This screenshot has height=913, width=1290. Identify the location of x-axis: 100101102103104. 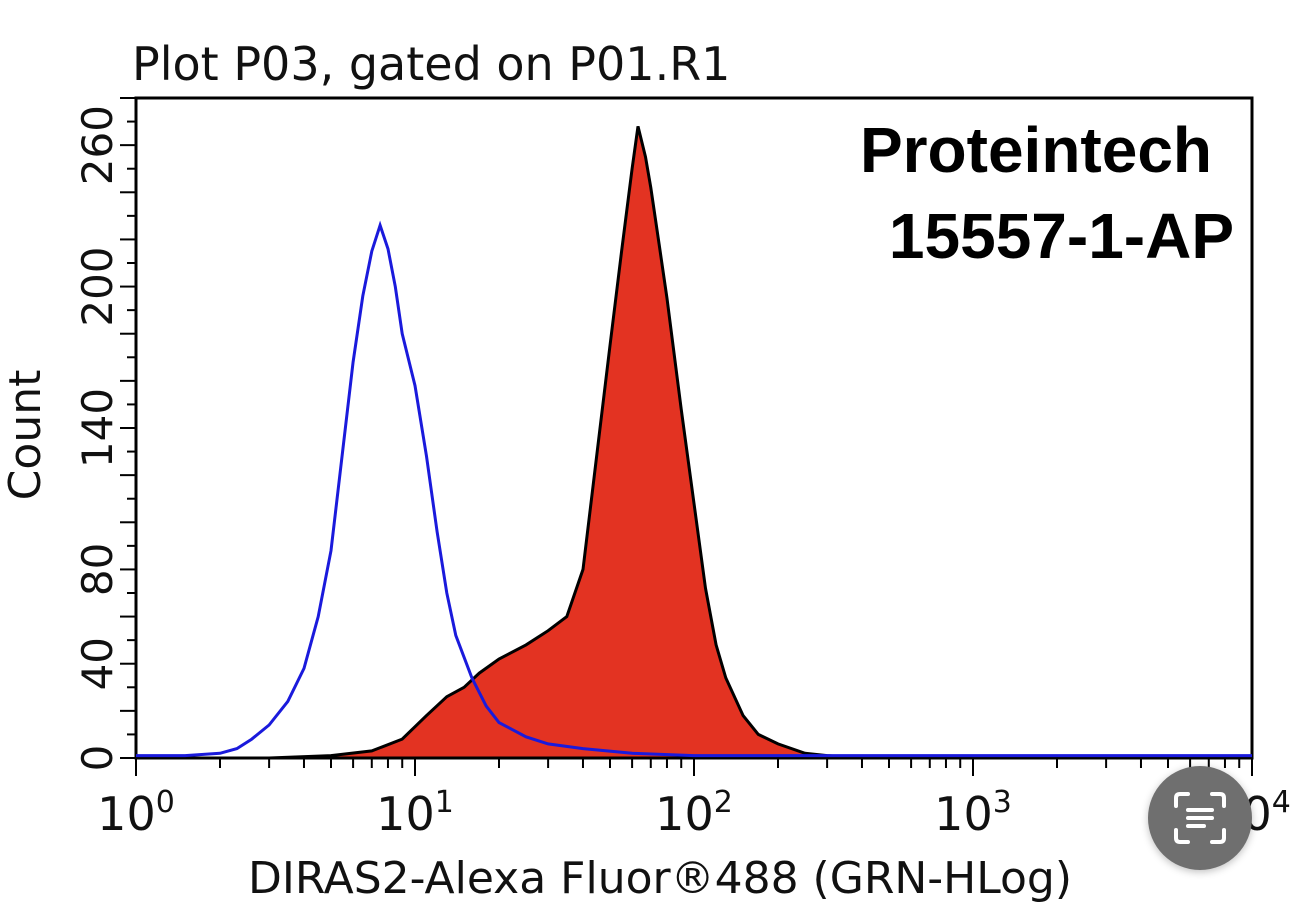
(693, 799).